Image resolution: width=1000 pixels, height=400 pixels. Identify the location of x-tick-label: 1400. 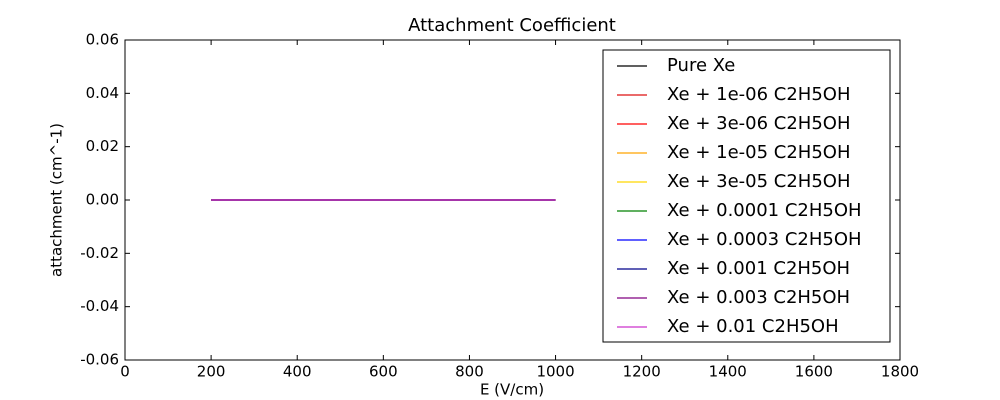
(728, 372).